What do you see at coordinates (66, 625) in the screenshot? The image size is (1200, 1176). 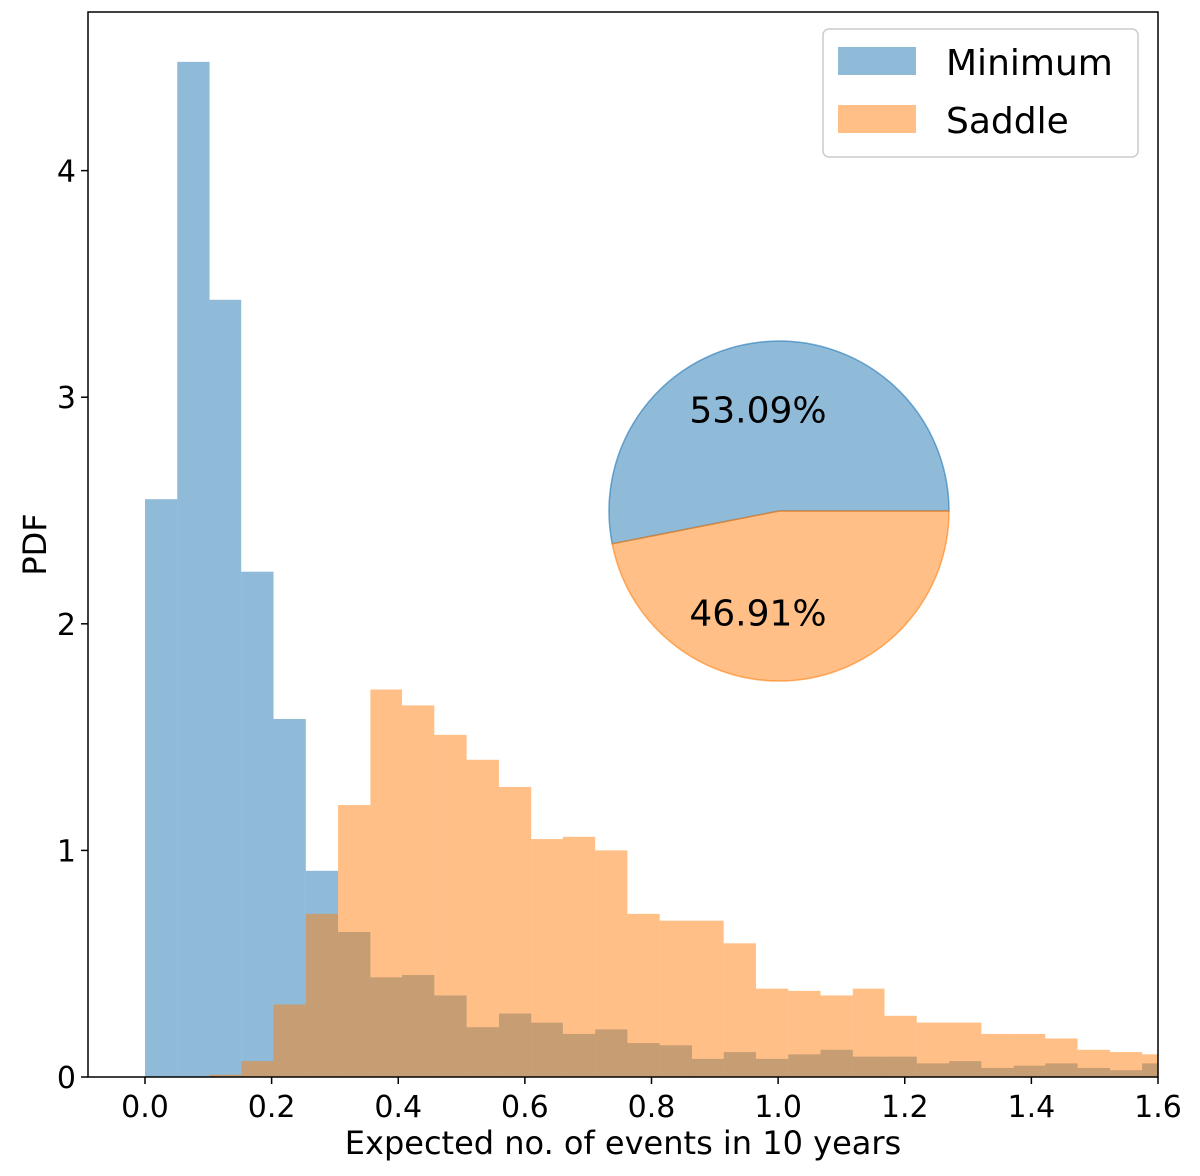 I see `y-tick-label-2: 2` at bounding box center [66, 625].